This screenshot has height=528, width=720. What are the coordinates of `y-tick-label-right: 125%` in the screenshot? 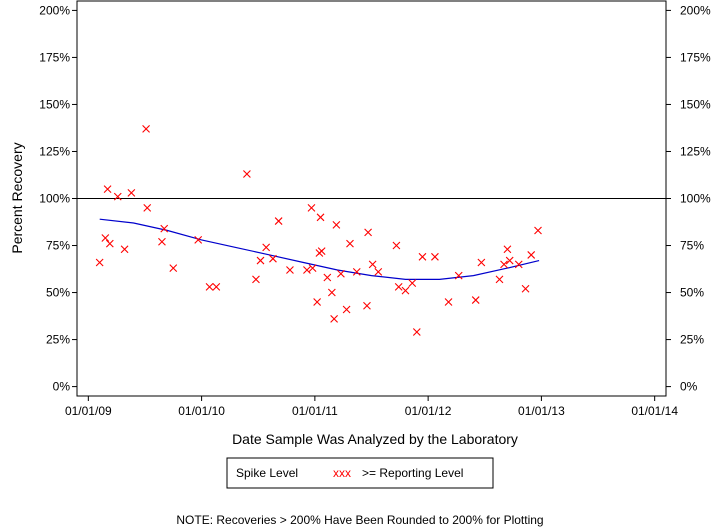 It's located at (695, 151).